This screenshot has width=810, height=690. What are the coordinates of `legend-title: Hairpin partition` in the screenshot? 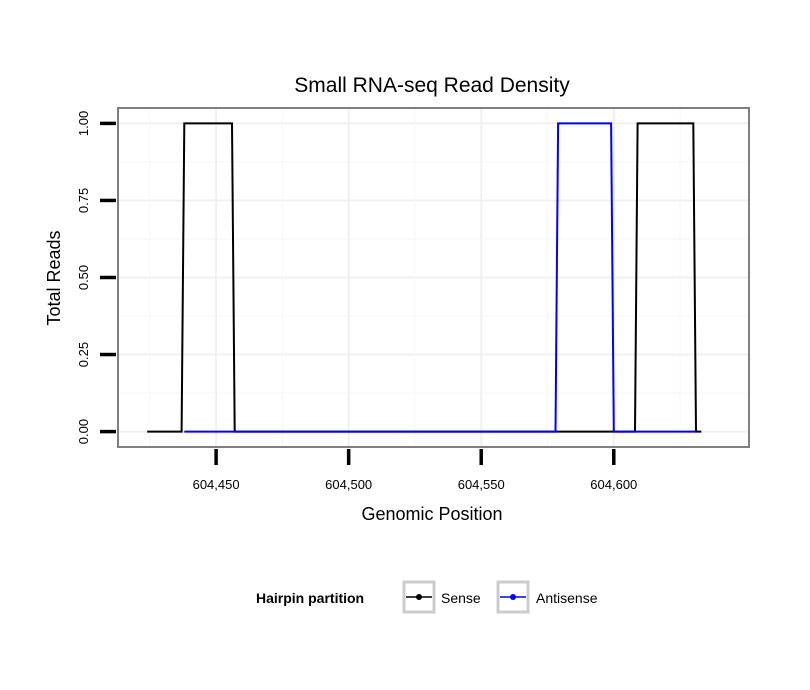 It's located at (310, 598).